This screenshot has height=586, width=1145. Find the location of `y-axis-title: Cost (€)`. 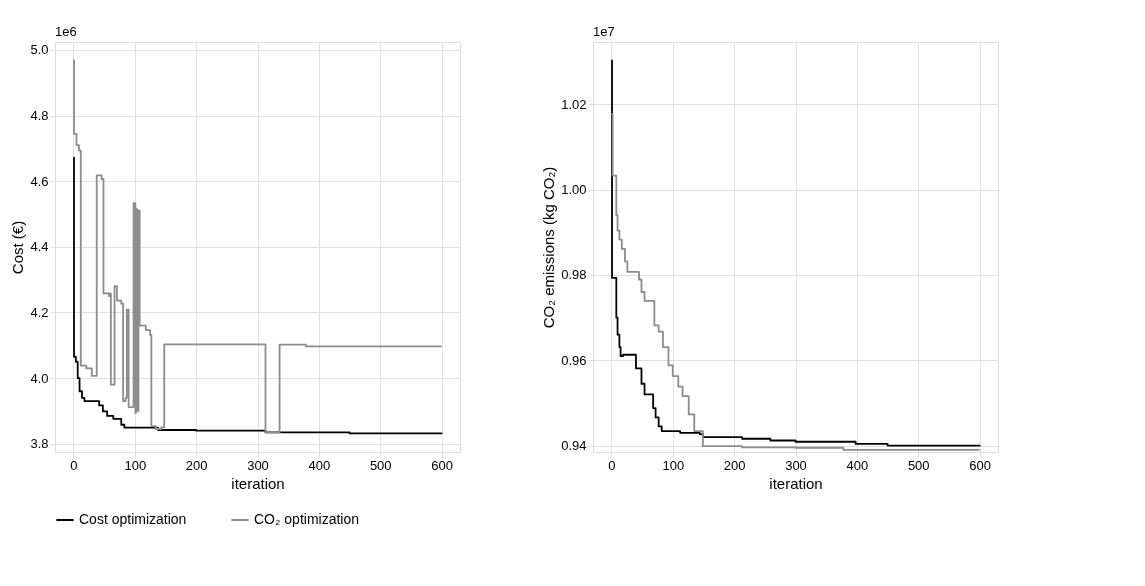

y-axis-title: Cost (€) is located at coordinates (18, 247).